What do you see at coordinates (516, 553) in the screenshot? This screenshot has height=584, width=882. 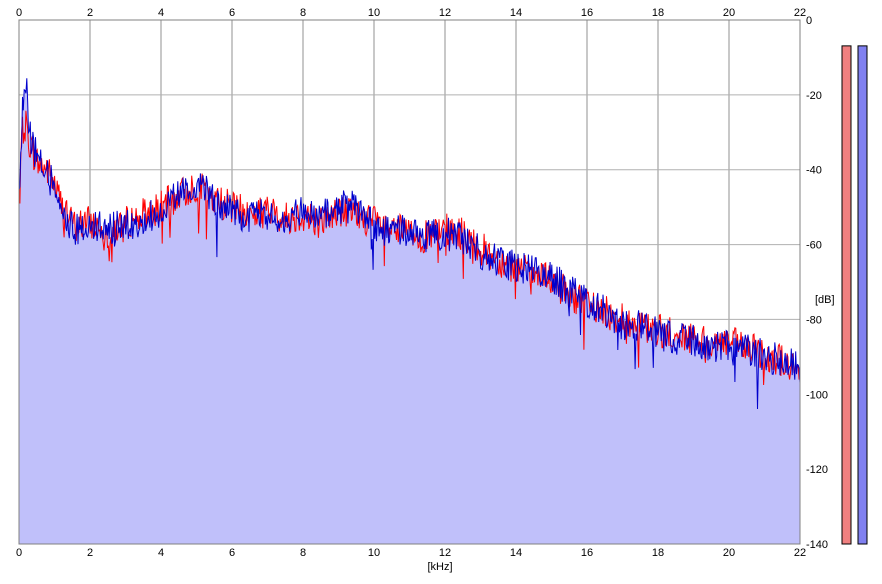 I see `x-tick-label-bottom: 14` at bounding box center [516, 553].